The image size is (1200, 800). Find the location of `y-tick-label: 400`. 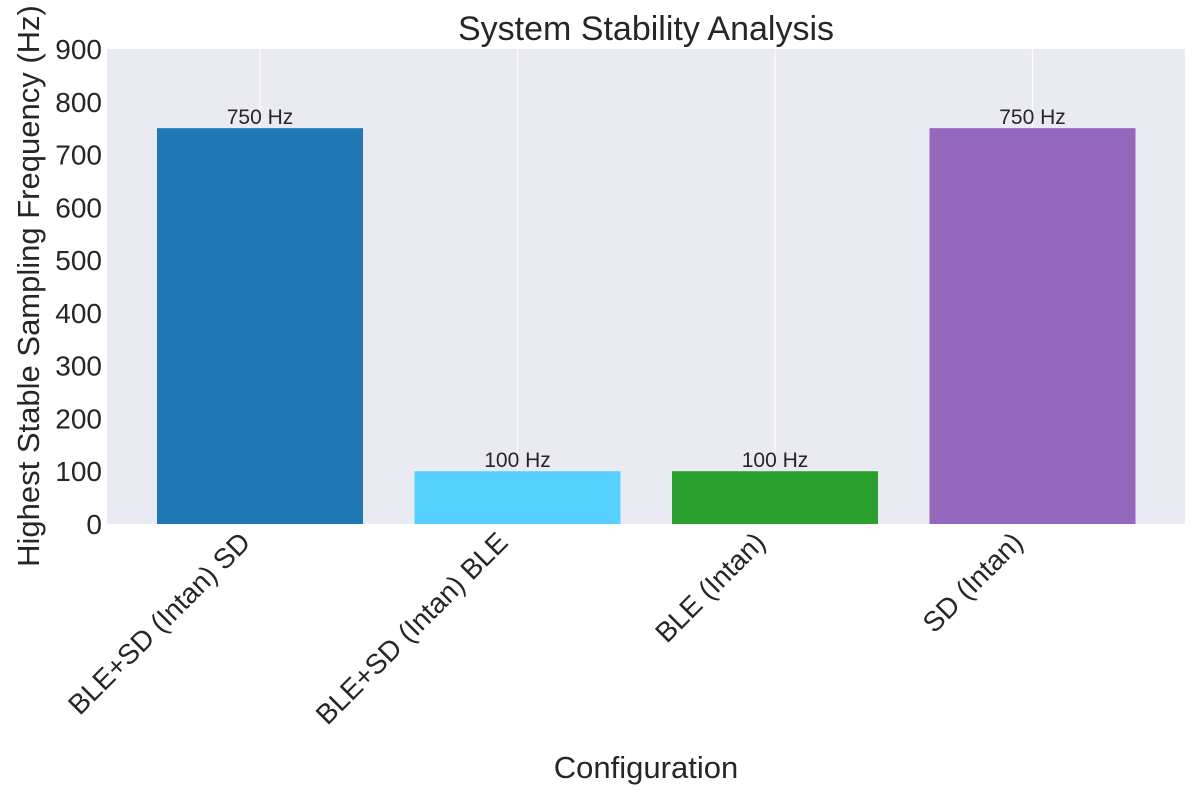

y-tick-label: 400 is located at coordinates (78, 313).